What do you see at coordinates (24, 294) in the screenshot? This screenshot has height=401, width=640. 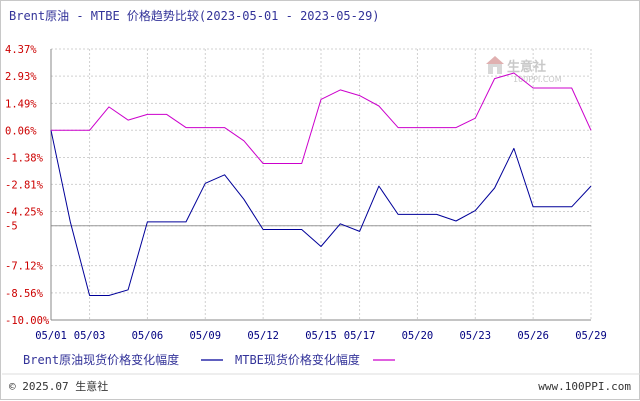 I see `y-tick-label: -8.56%` at bounding box center [24, 294].